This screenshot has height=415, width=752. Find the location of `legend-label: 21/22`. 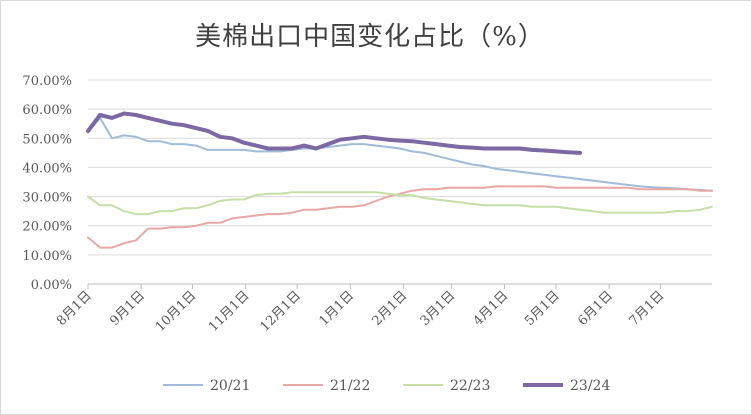

legend-label: 21/22 is located at coordinates (350, 386).